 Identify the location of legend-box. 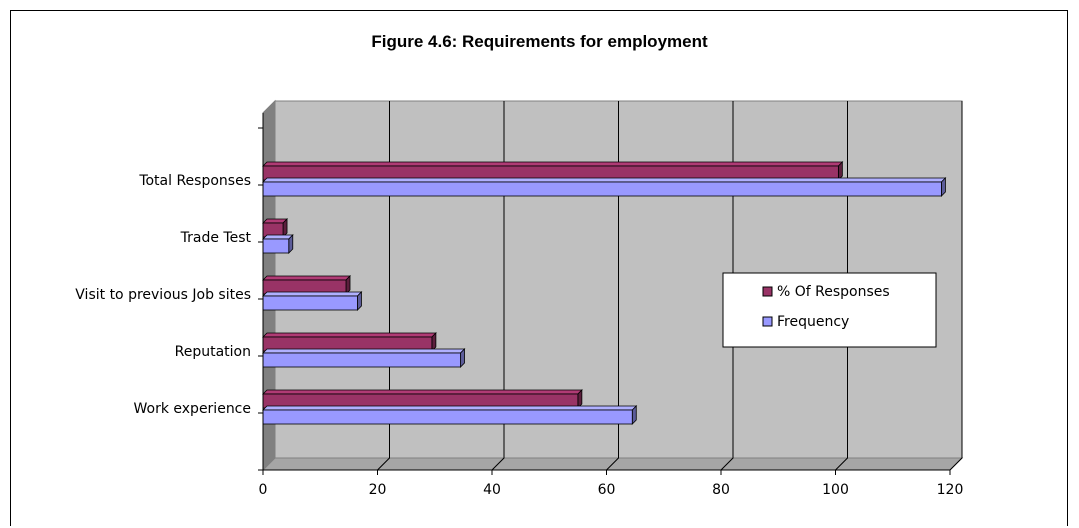
(829, 310).